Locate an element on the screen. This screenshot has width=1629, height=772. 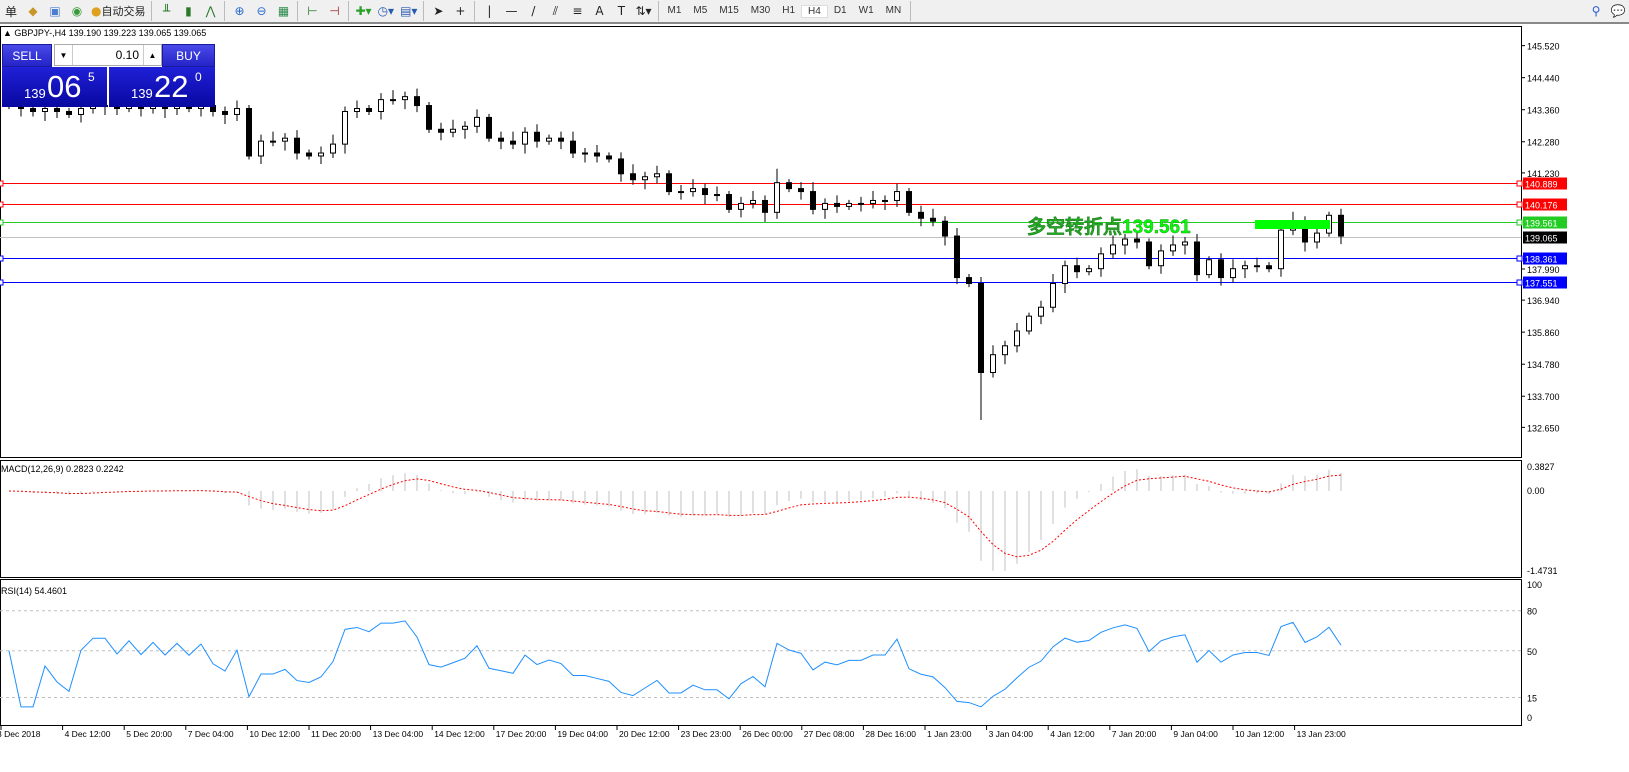
market-watch-icon: ◆ is located at coordinates (33, 11).